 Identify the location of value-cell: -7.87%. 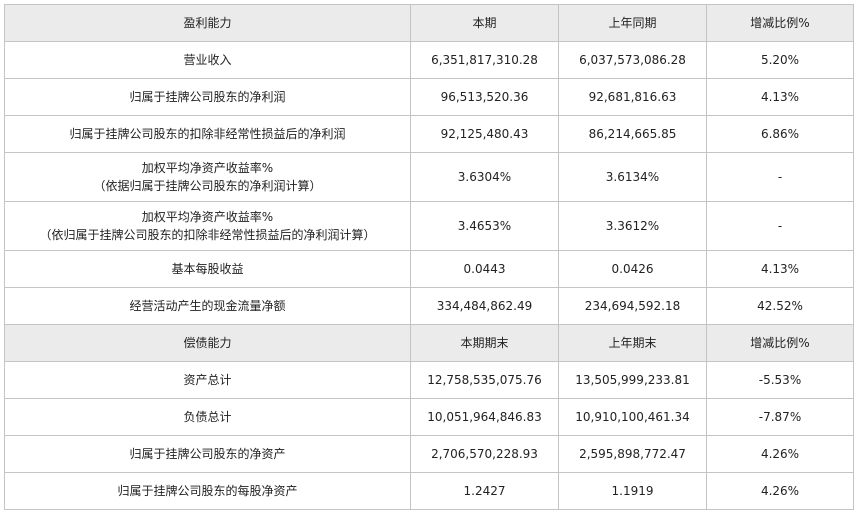
(780, 417).